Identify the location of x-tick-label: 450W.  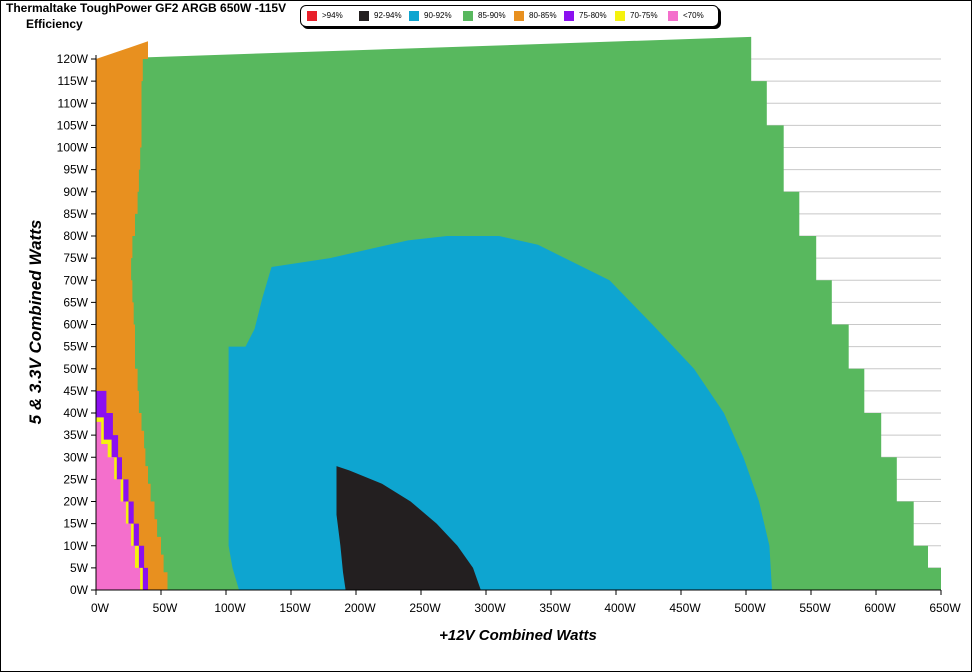
(685, 608).